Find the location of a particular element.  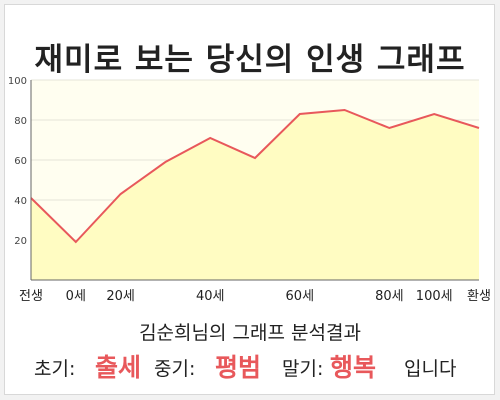

x-tick-label: 0세 is located at coordinates (76, 296).